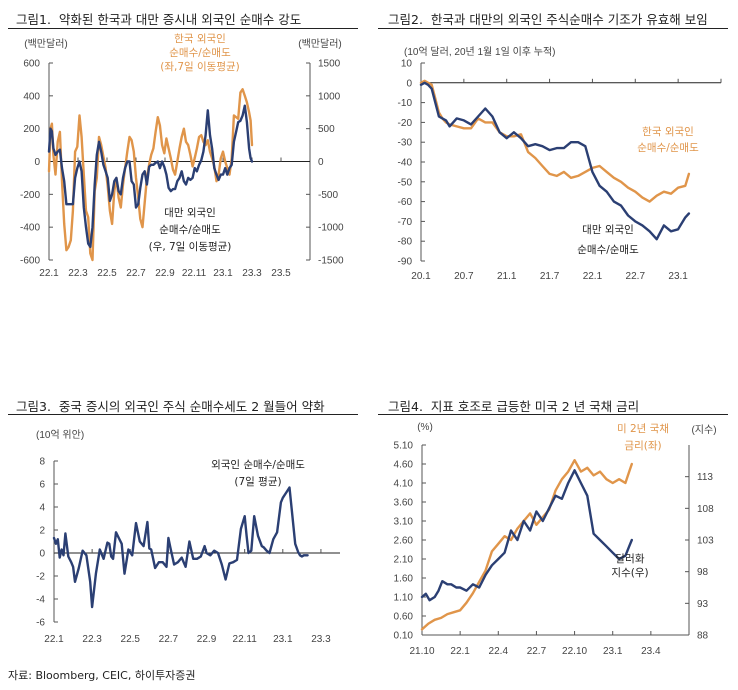 This screenshot has height=690, width=738. What do you see at coordinates (705, 509) in the screenshot?
I see `chart-4-y2-tick-label: 108` at bounding box center [705, 509].